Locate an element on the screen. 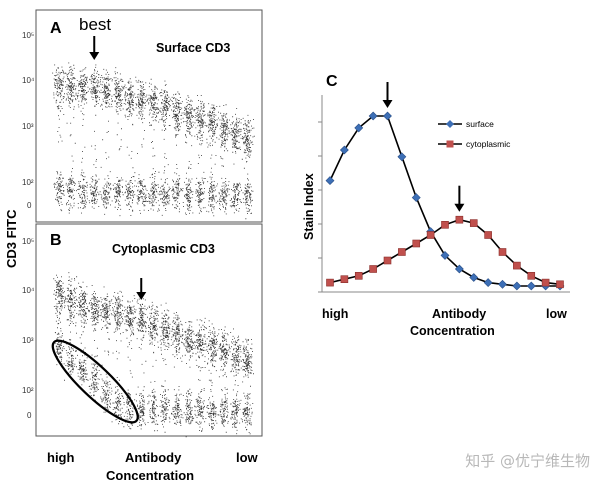 The width and height of the screenshot is (604, 489). panel-a-annotation: best is located at coordinates (95, 24).